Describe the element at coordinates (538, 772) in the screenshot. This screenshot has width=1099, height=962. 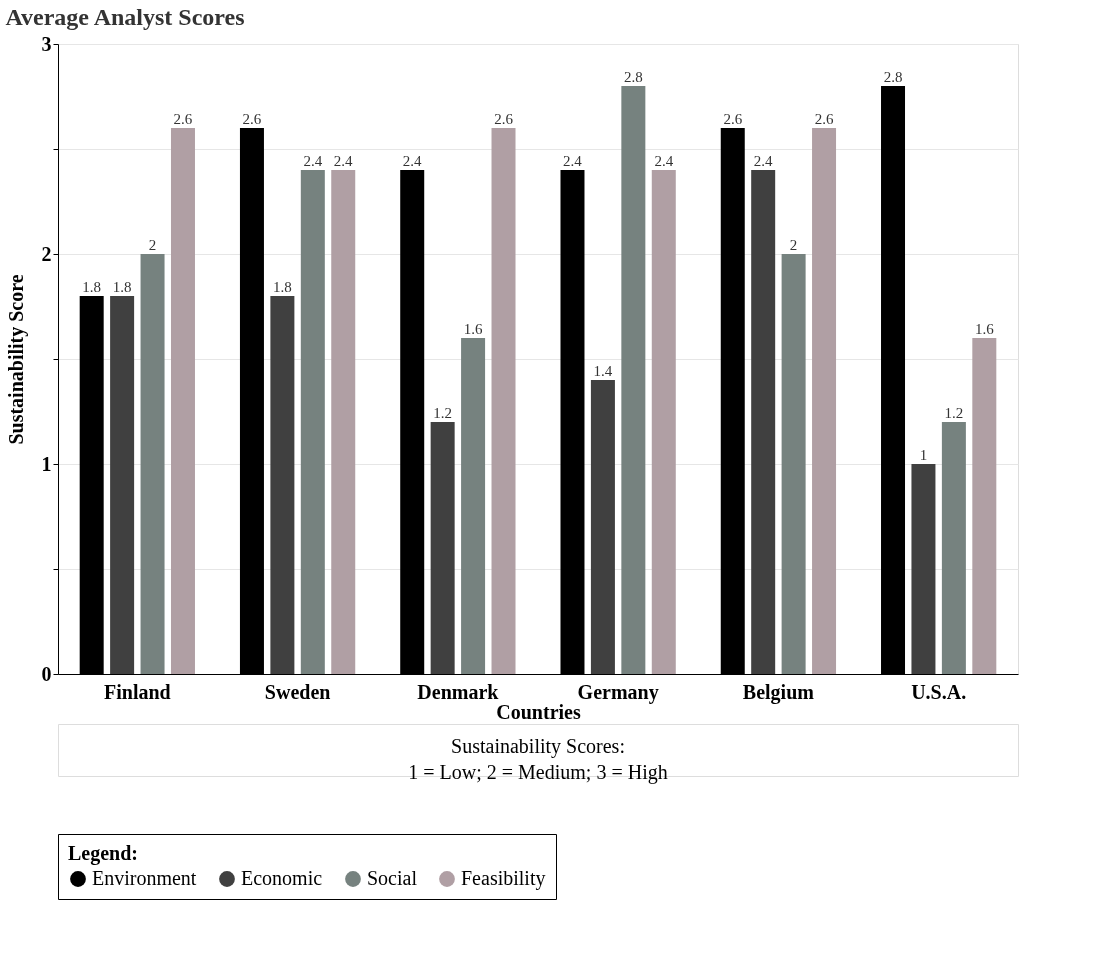
I see `text: 1 = Low; 2 = Medium; 3 = High` at that location.